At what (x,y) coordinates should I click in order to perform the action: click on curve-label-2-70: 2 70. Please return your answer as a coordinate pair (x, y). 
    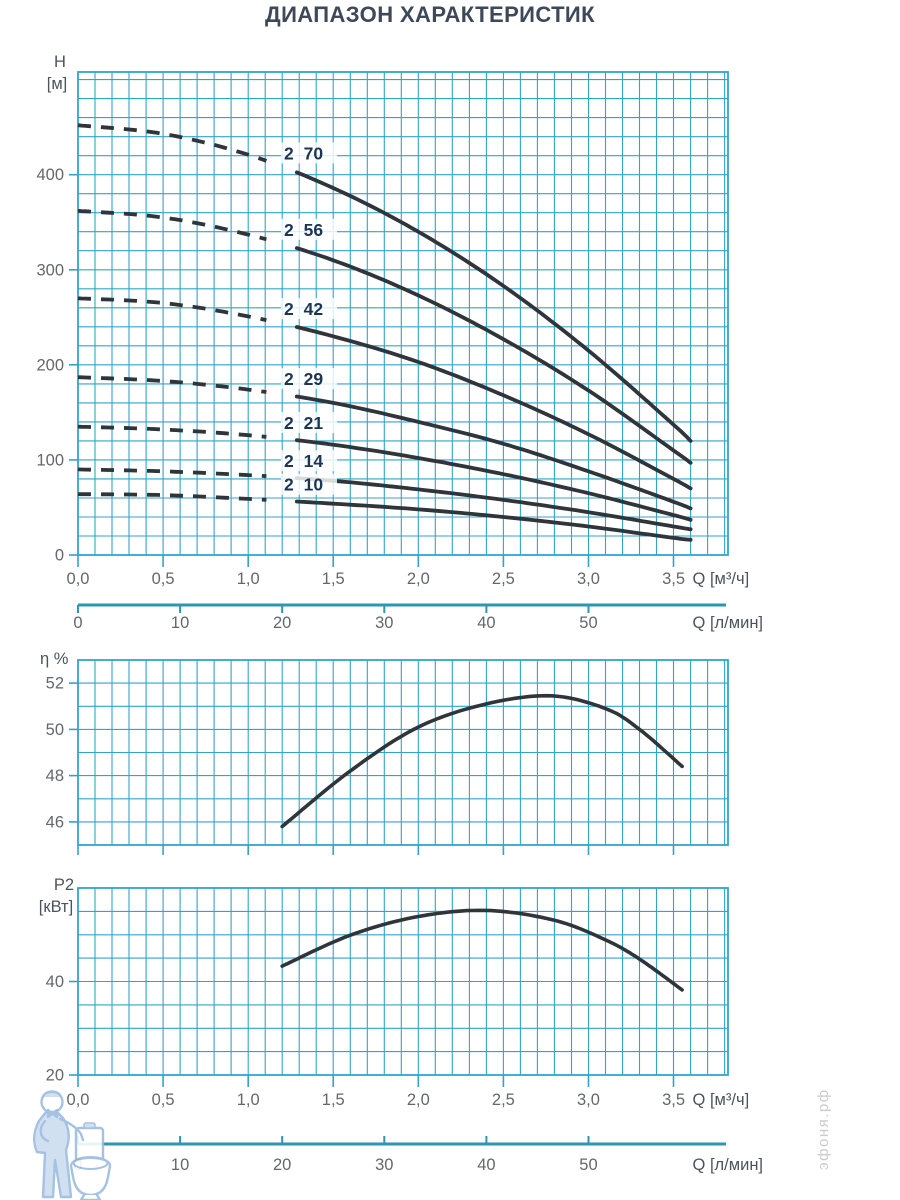
    Looking at the image, I should click on (303, 153).